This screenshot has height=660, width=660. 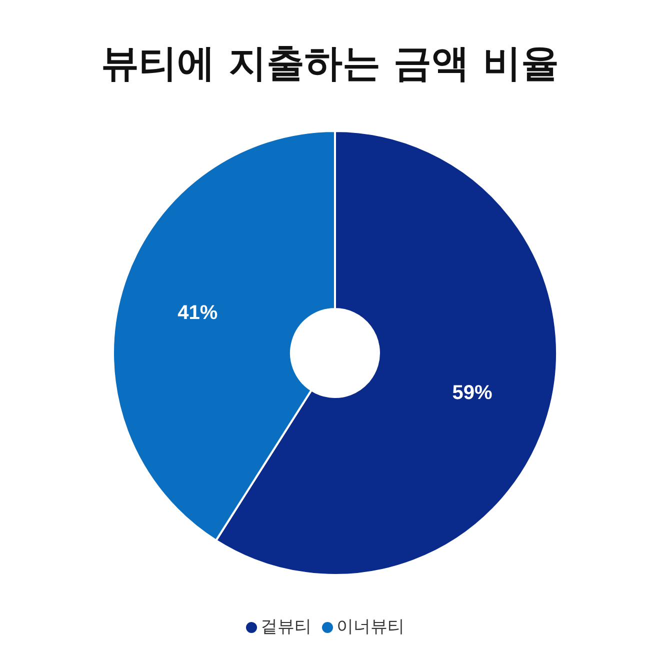 I want to click on data-label: 41%, so click(x=198, y=313).